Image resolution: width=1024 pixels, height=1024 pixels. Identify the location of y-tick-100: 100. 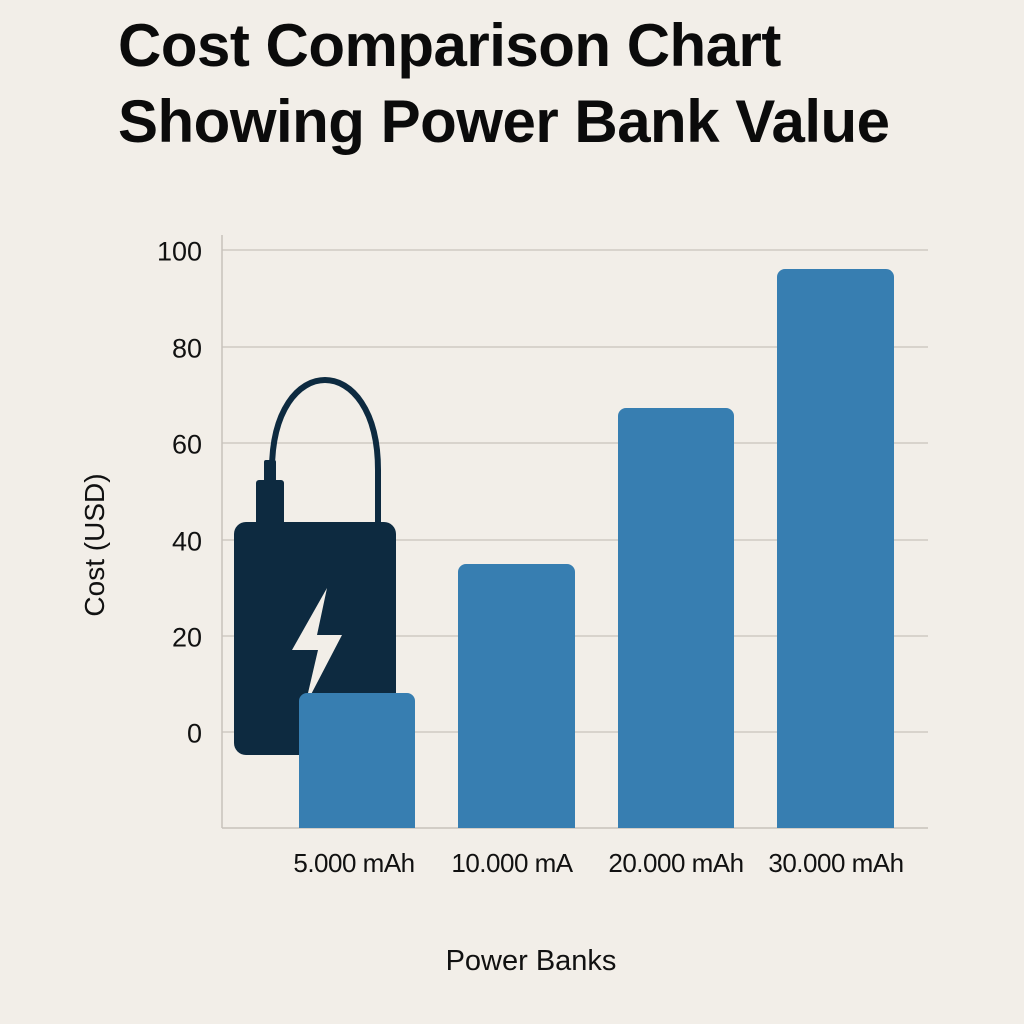
(179, 251).